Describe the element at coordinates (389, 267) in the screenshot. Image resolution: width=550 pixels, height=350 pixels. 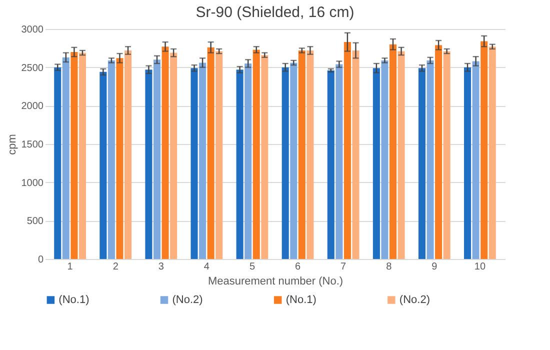
I see `x-tick-label: 8` at that location.